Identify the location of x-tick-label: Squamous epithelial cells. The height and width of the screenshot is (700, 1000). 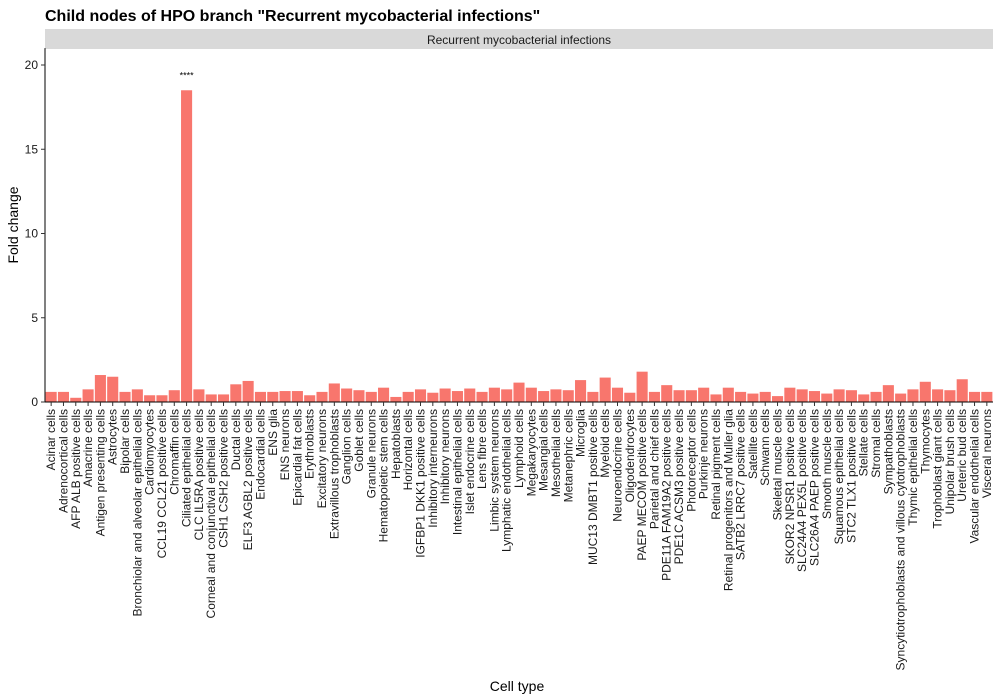
(839, 476).